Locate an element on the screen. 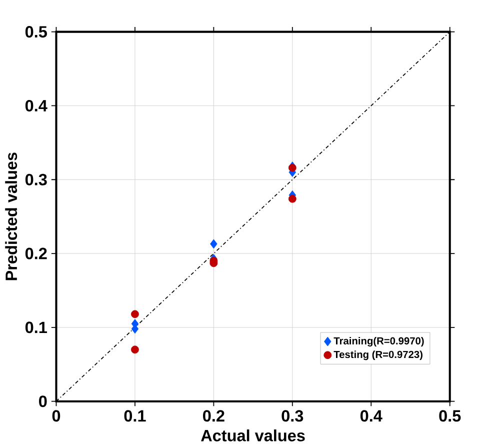 The width and height of the screenshot is (482, 448). y-tick-label: 0 is located at coordinates (43, 402).